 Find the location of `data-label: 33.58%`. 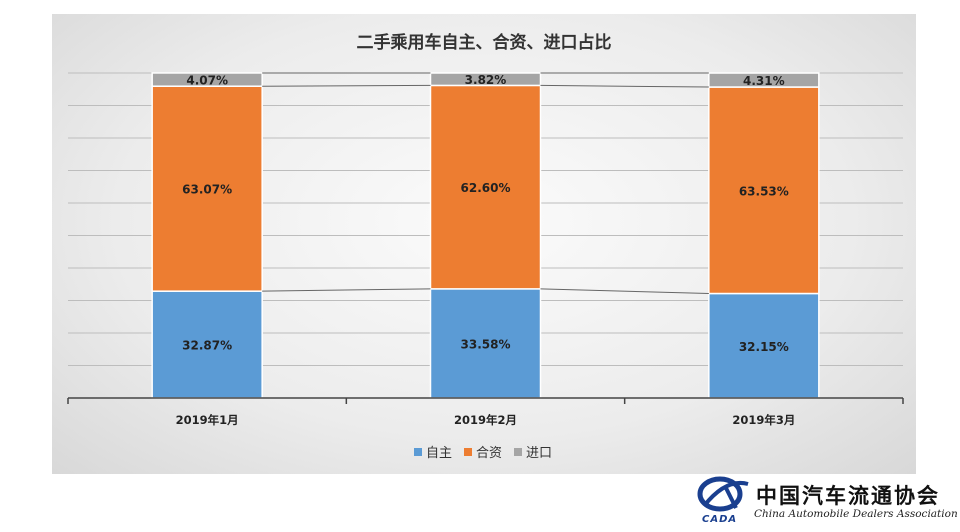

data-label: 33.58% is located at coordinates (486, 344).